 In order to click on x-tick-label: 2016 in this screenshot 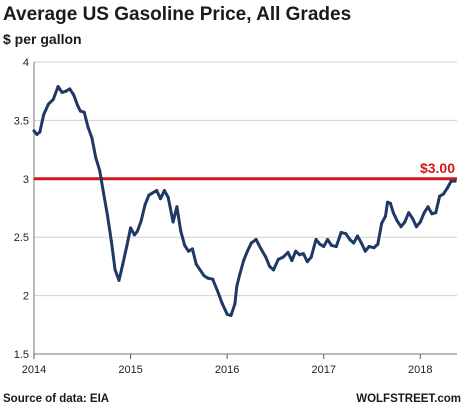, I will do `click(227, 370)`.